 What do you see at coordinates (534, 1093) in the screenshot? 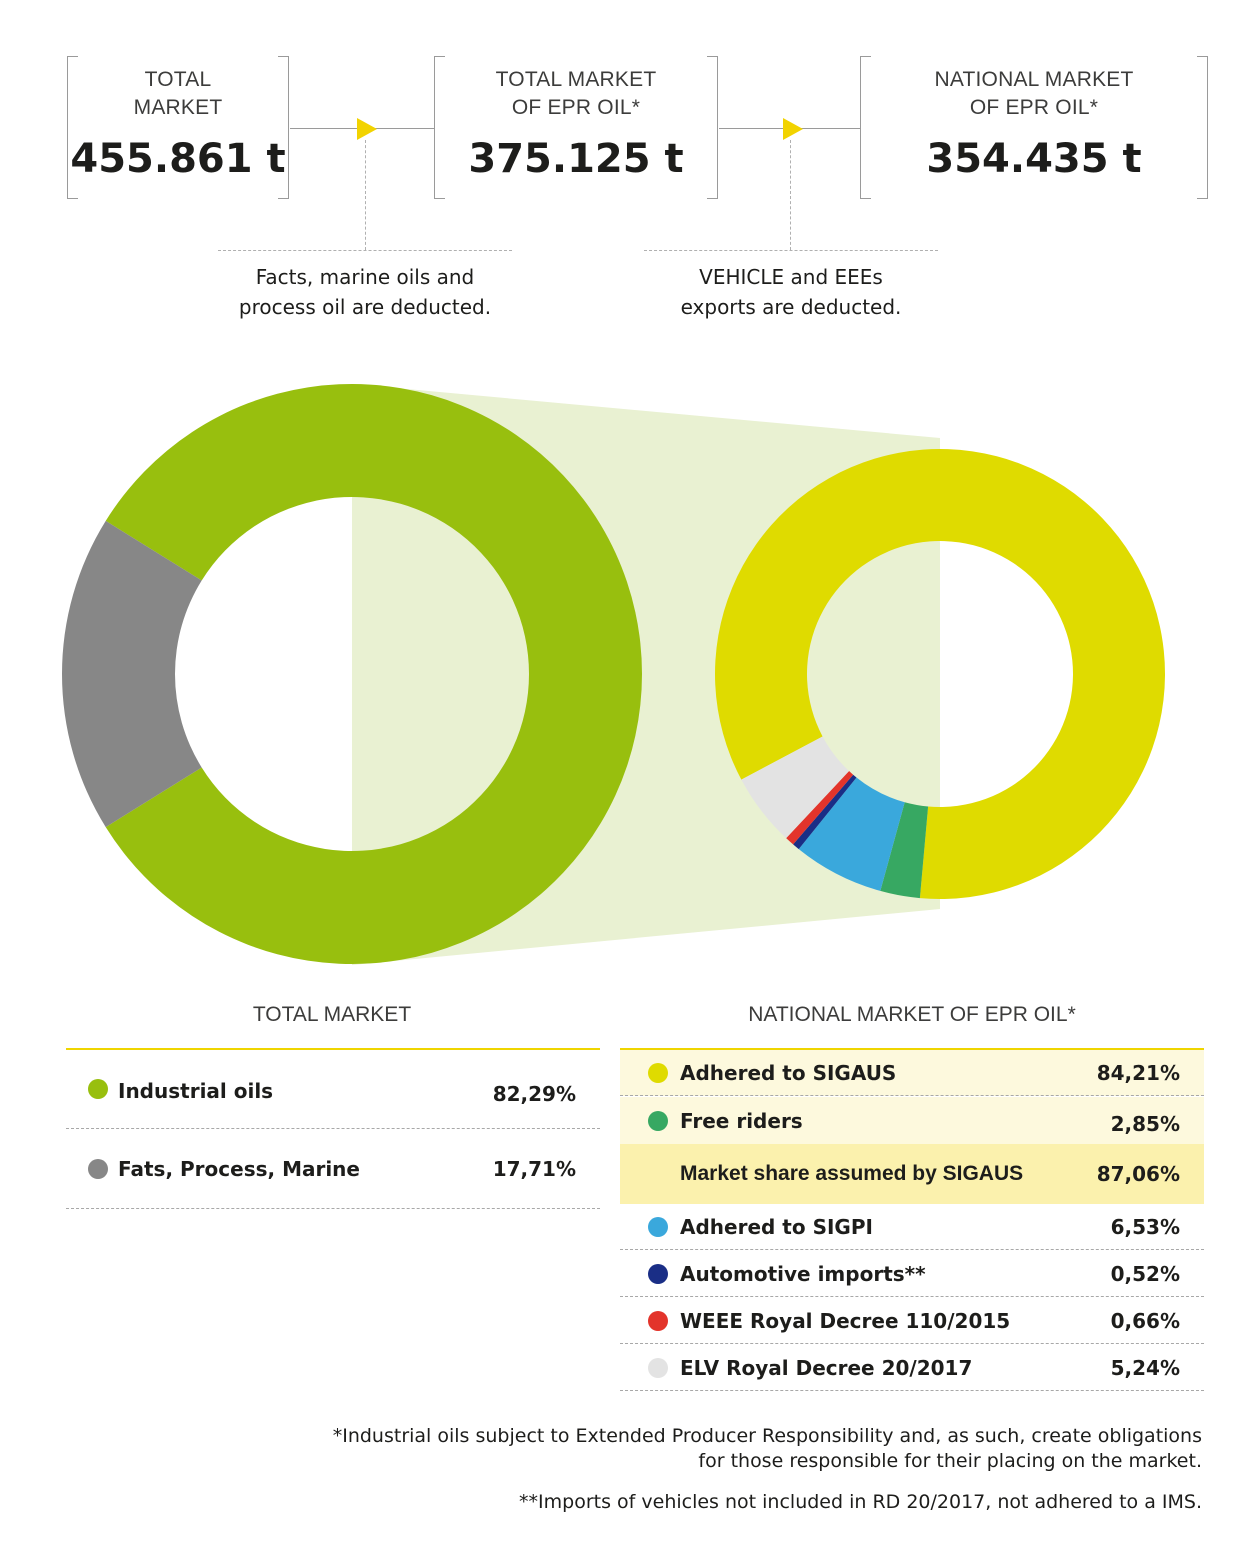
I see `legend-value: 82,29%` at bounding box center [534, 1093].